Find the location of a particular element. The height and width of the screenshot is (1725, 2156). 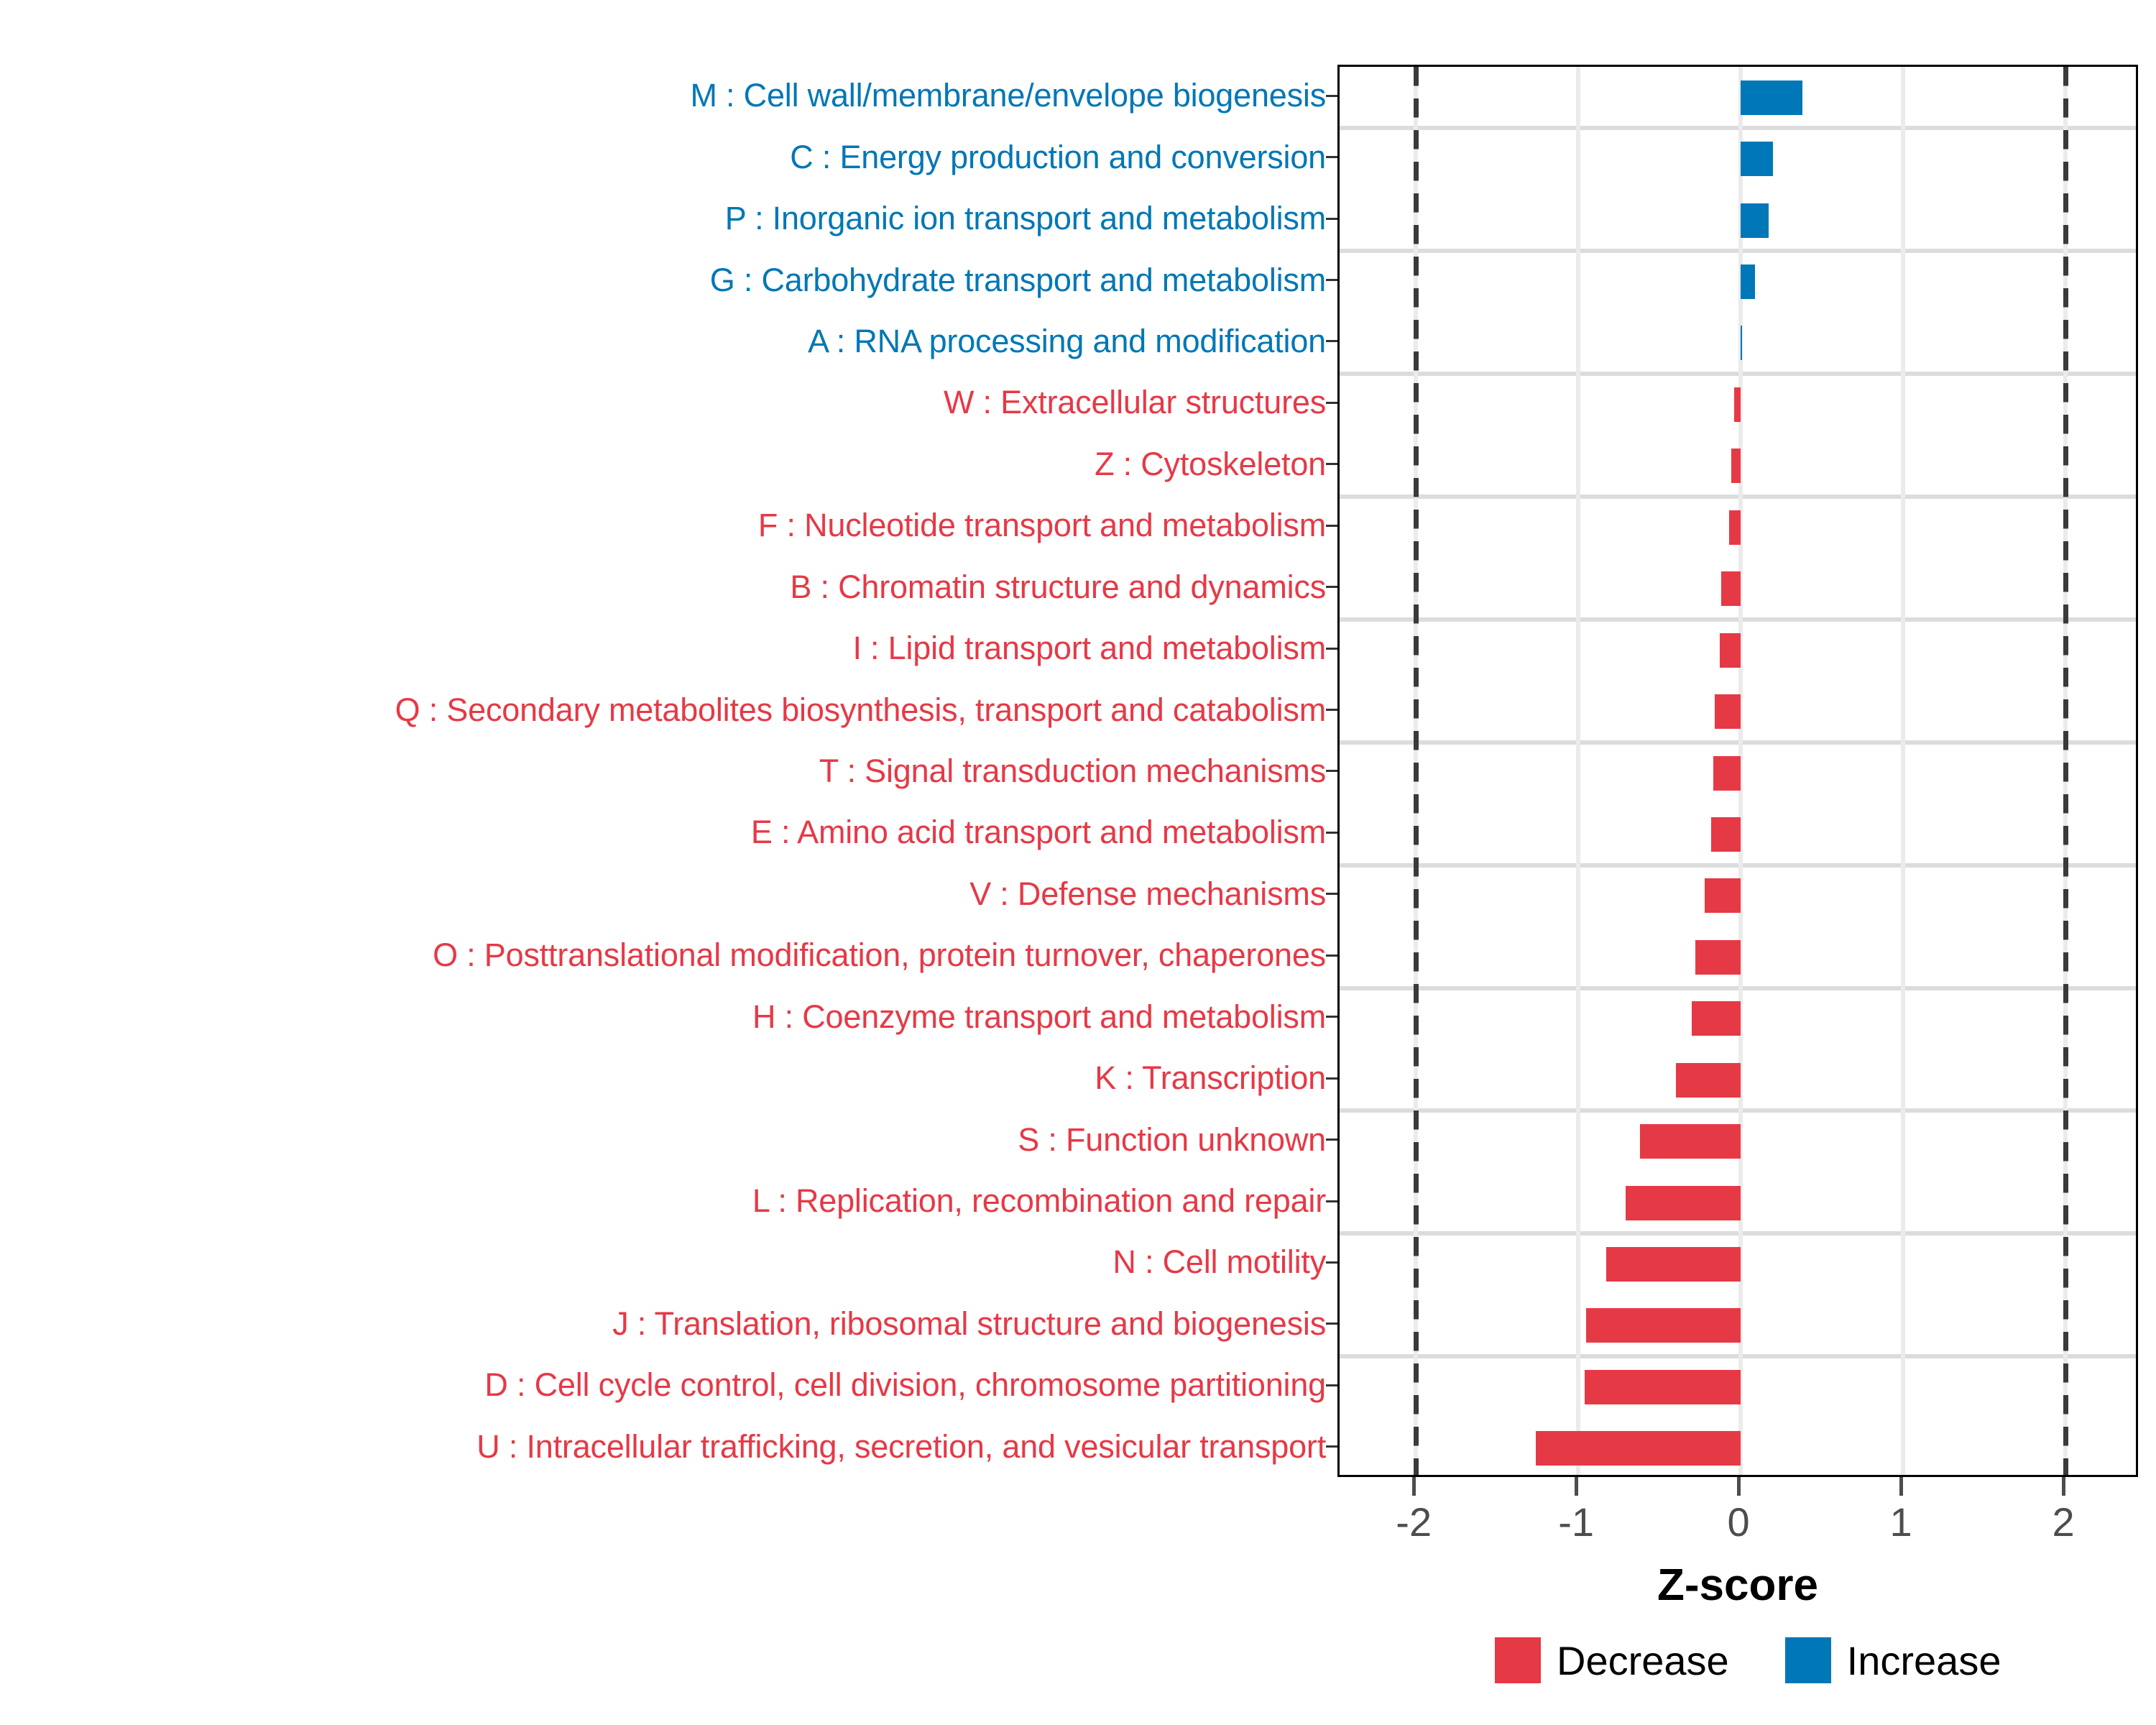

category-label: E : Amino acid transport and metabolism is located at coordinates (1038, 832).